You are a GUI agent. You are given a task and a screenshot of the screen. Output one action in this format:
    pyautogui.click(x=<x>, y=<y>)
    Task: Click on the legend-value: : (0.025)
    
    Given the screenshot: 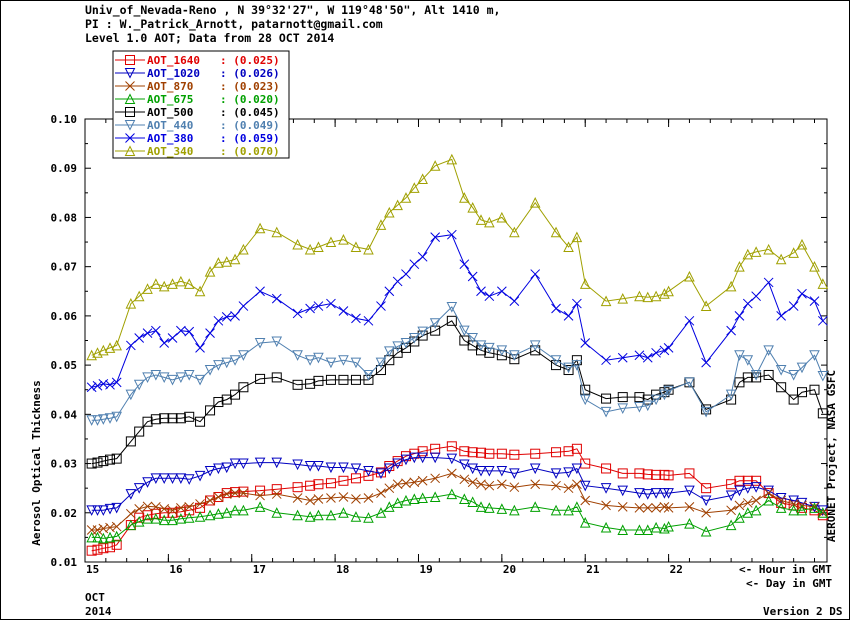 What is the action you would take?
    pyautogui.click(x=250, y=60)
    